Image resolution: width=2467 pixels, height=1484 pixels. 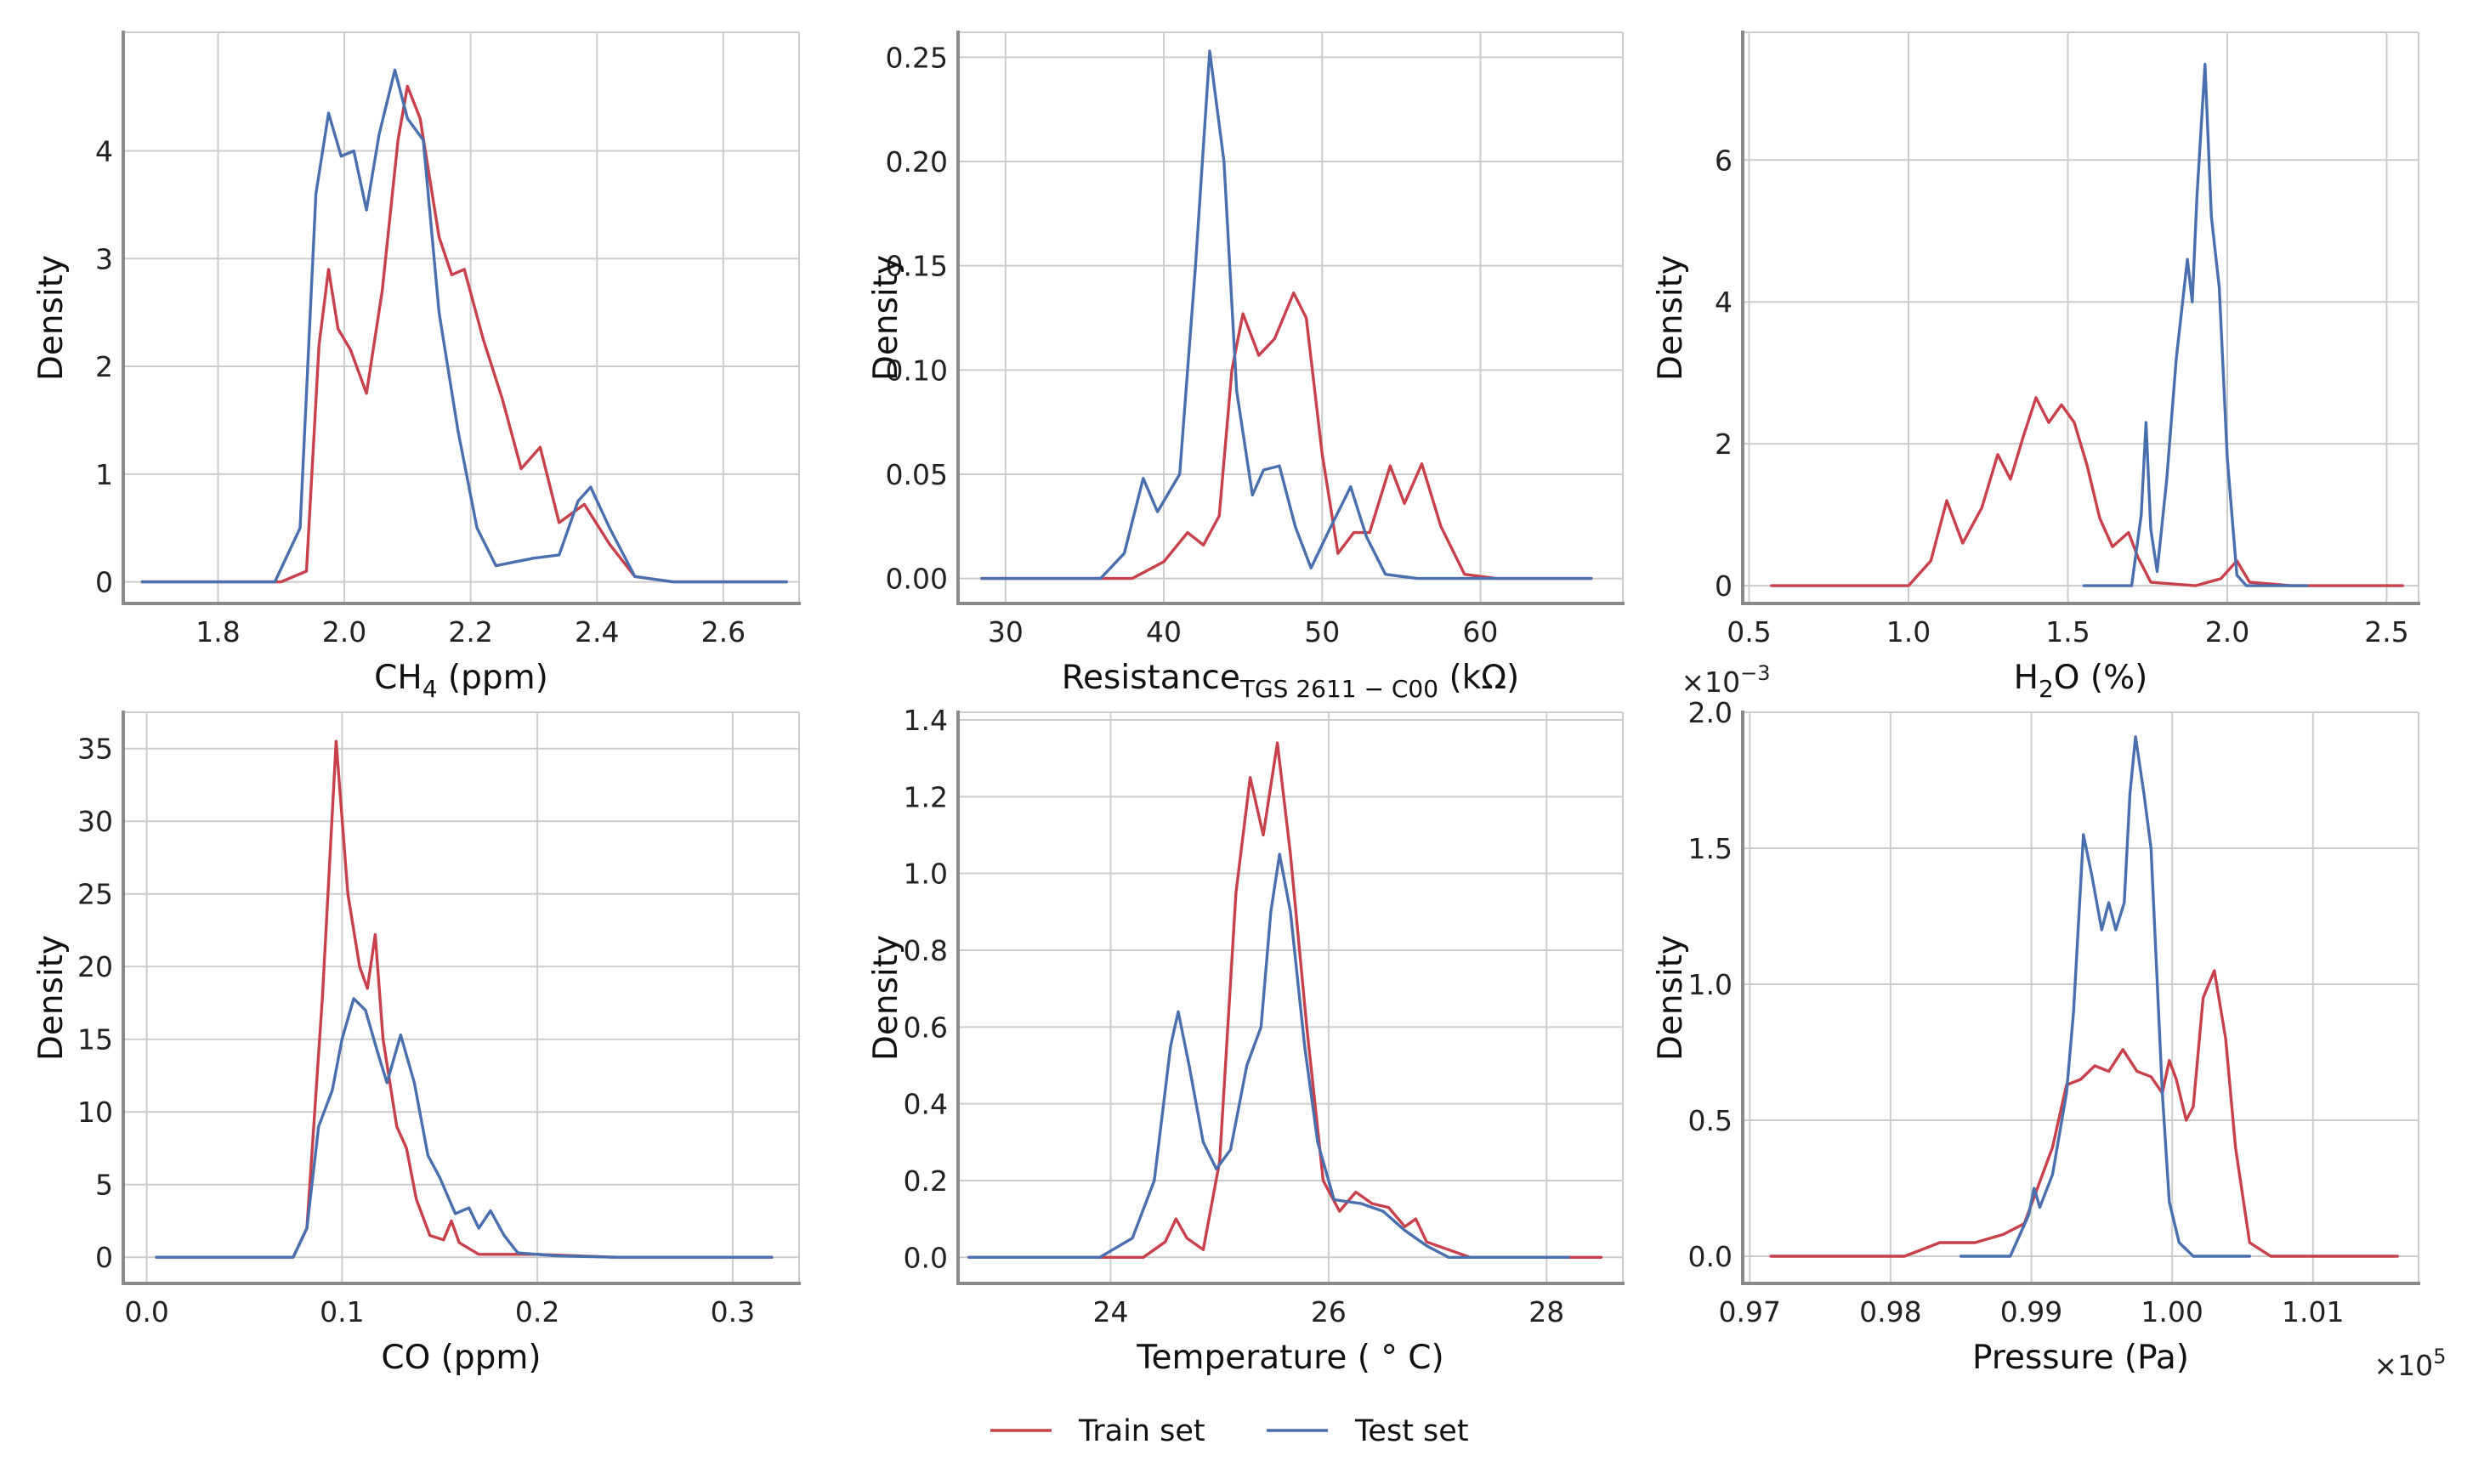 What do you see at coordinates (2410, 1363) in the screenshot?
I see `x-multiplier-label: ×10⁵` at bounding box center [2410, 1363].